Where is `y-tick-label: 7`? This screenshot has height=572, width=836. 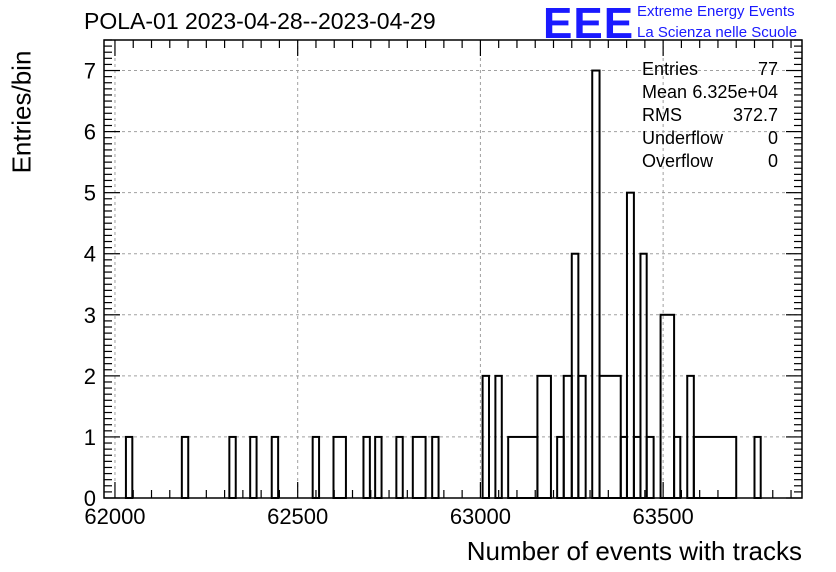 y-tick-label: 7 is located at coordinates (90, 71).